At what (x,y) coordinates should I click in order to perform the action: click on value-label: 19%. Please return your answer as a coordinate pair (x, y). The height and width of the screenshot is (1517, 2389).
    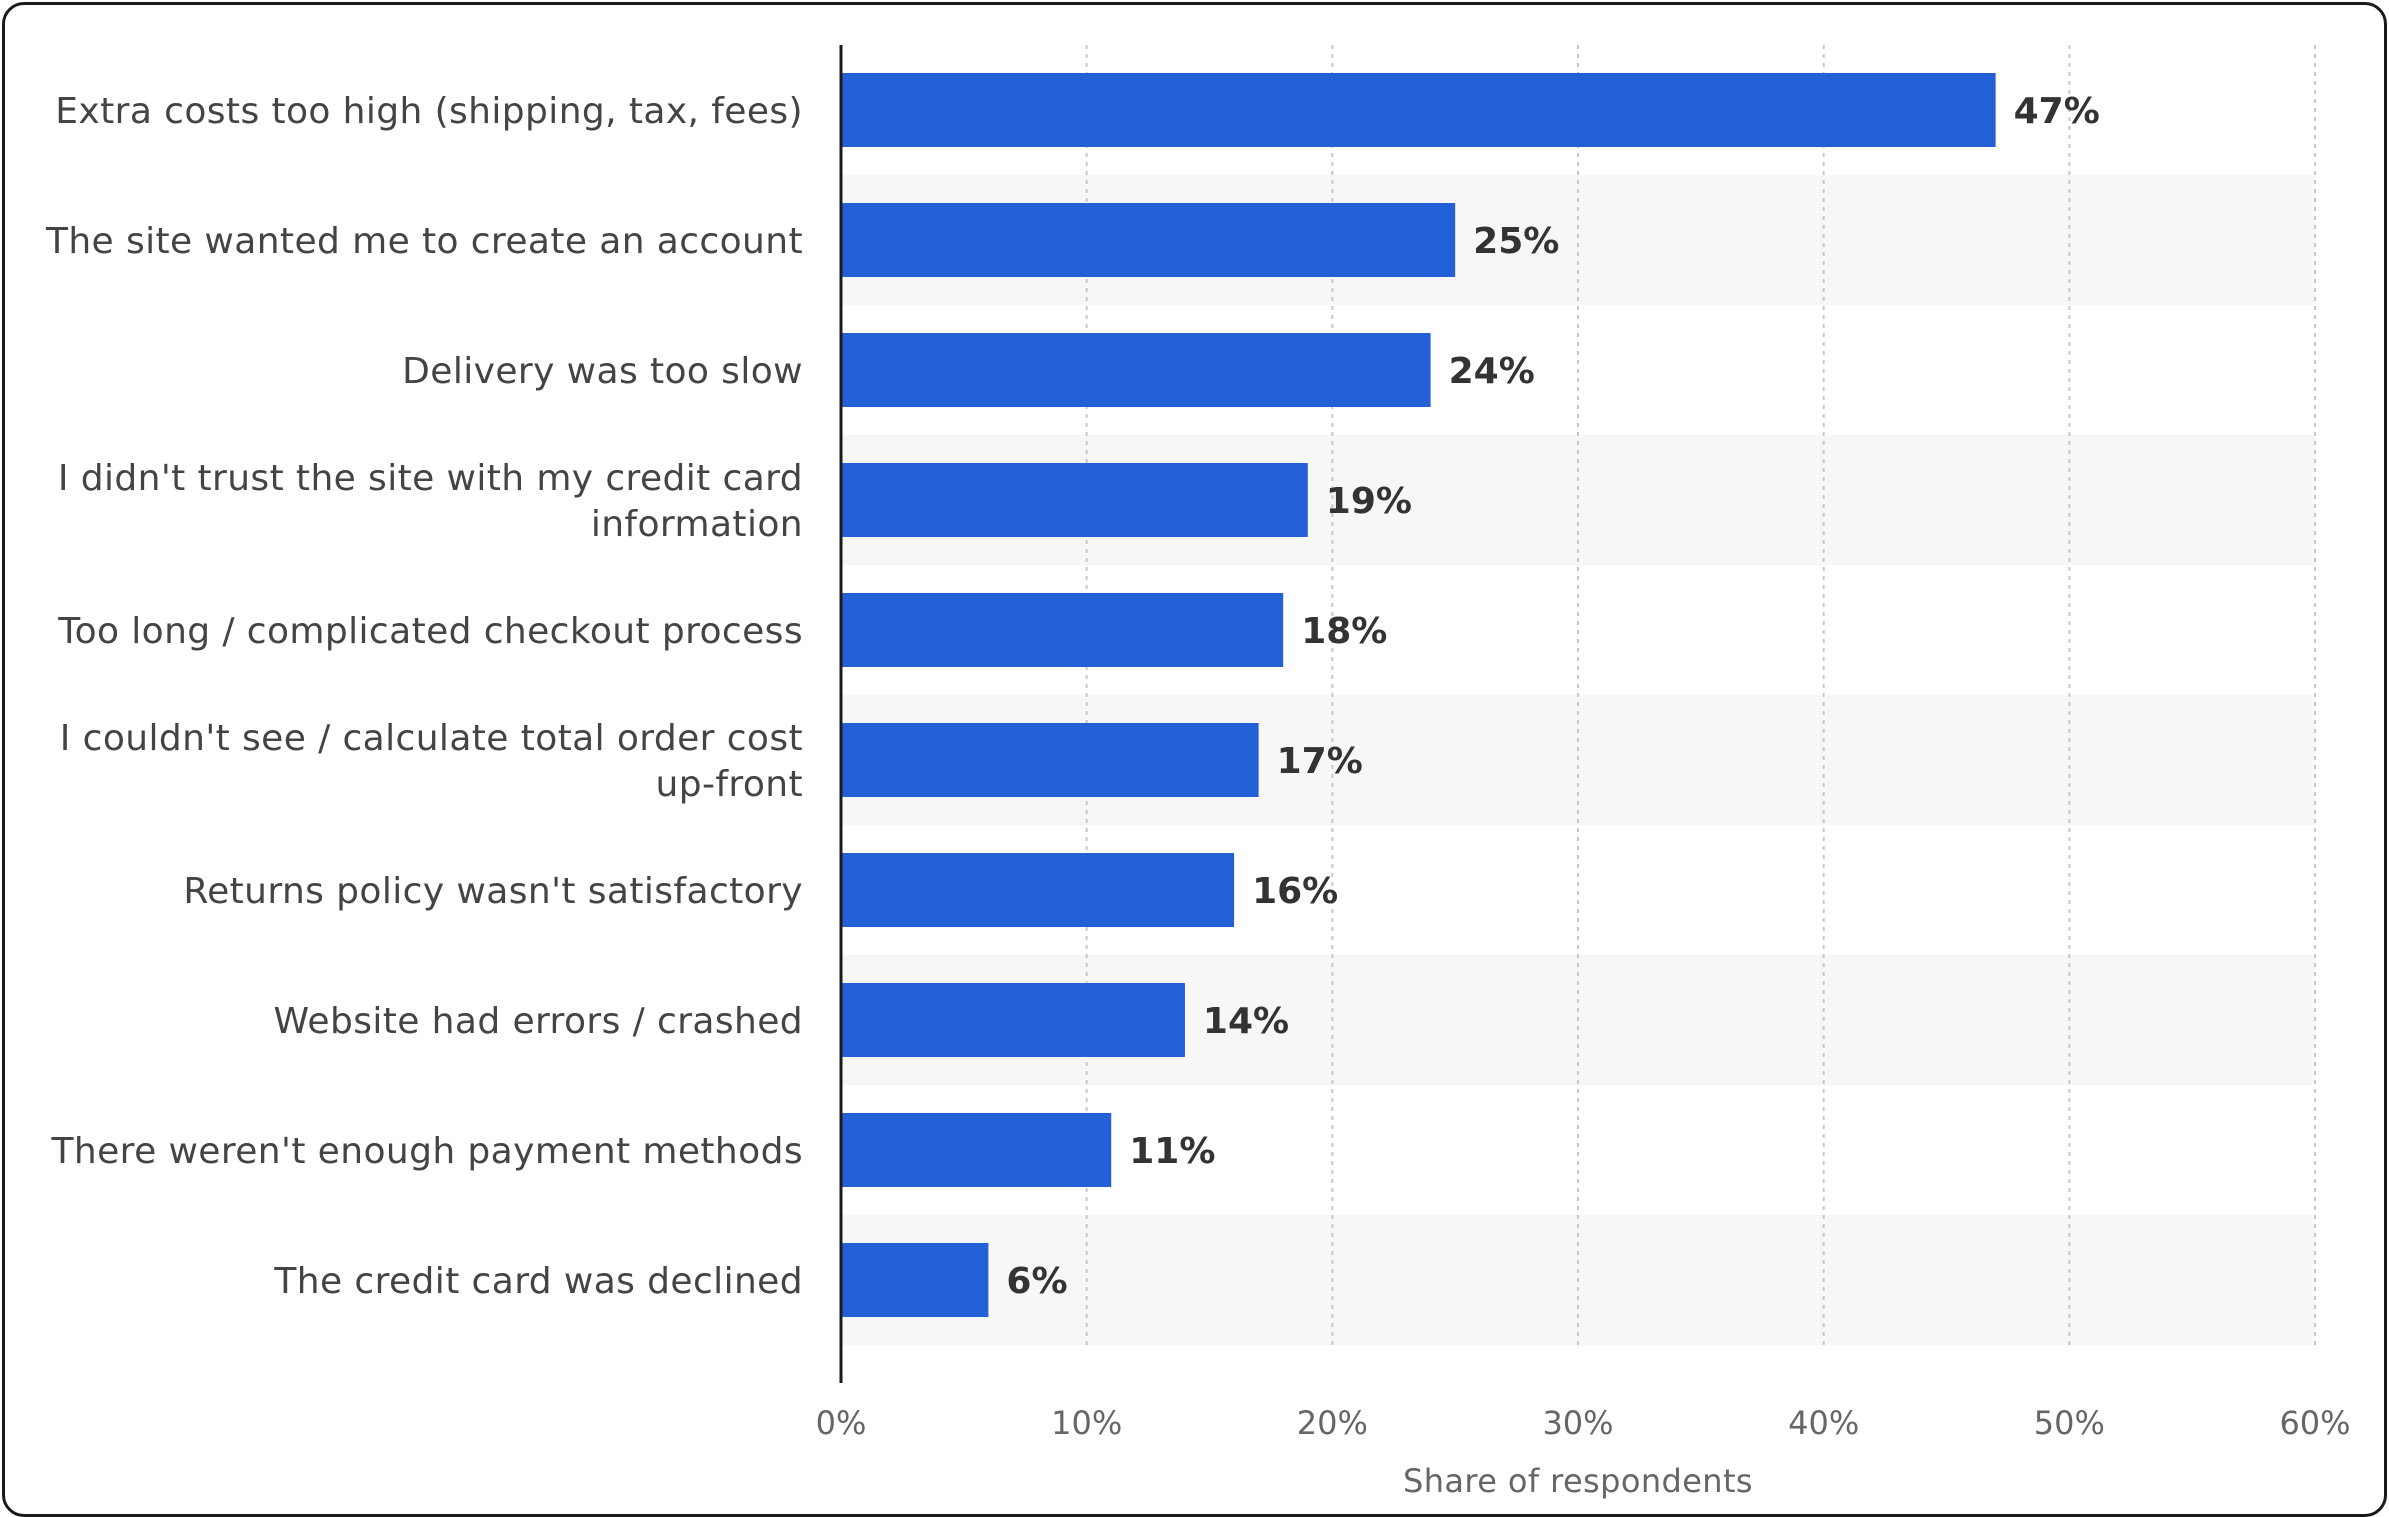
    Looking at the image, I should click on (1369, 501).